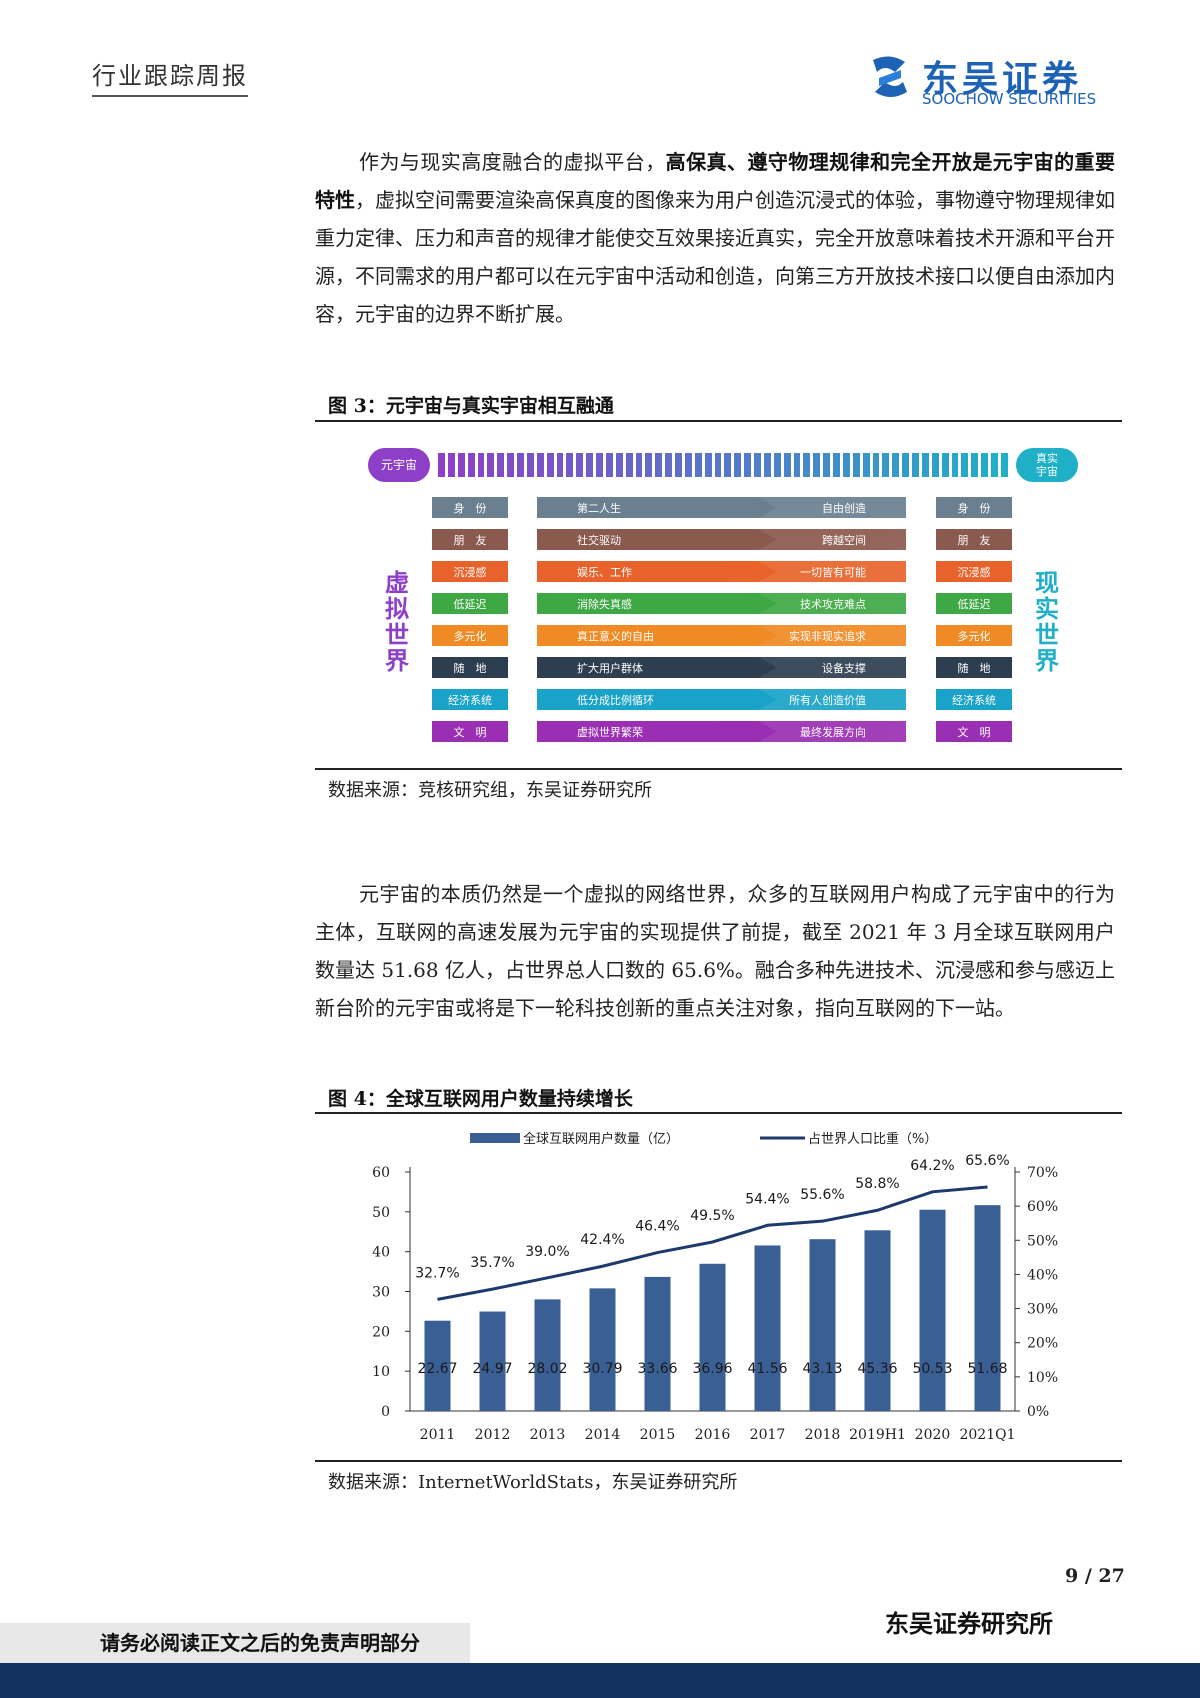 The height and width of the screenshot is (1698, 1200). Describe the element at coordinates (657, 1369) in the screenshot. I see `bar-value-label: 33.66` at that location.